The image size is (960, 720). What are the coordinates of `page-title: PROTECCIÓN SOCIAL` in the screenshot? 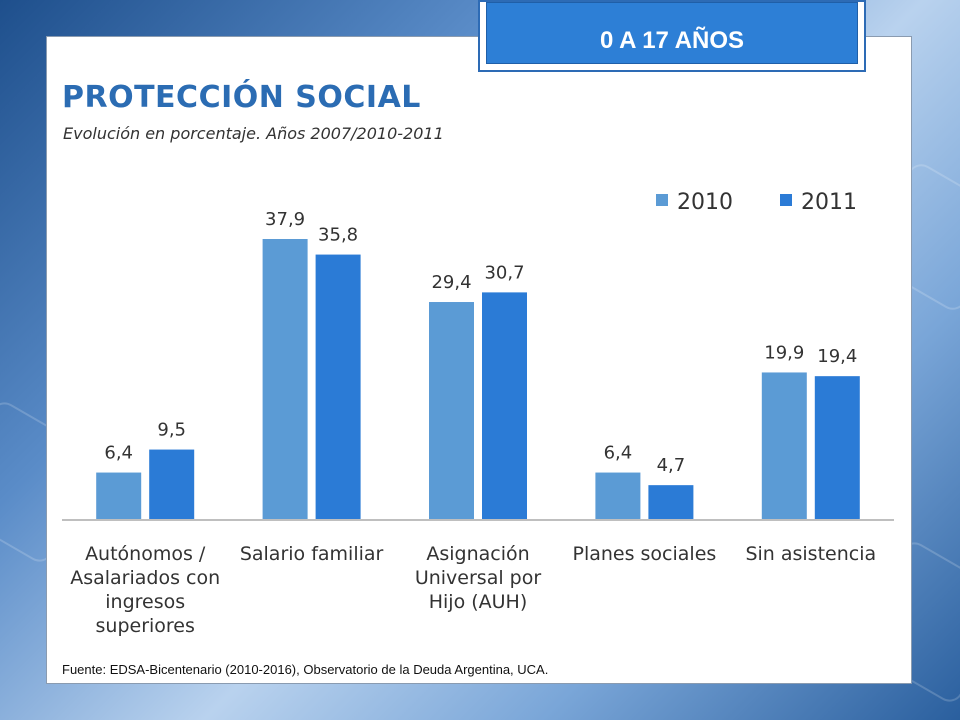 It's located at (241, 97).